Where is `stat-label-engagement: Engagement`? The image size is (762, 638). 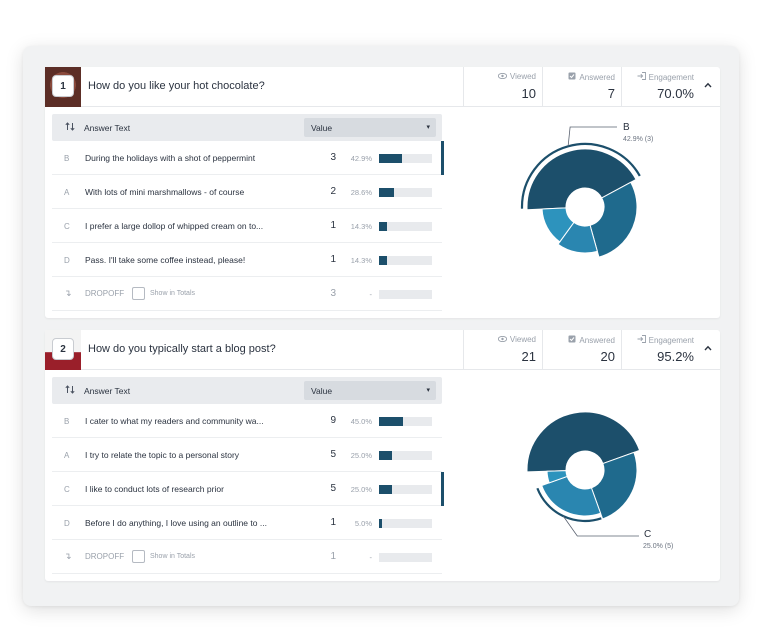
stat-label-engagement: Engagement is located at coordinates (671, 340).